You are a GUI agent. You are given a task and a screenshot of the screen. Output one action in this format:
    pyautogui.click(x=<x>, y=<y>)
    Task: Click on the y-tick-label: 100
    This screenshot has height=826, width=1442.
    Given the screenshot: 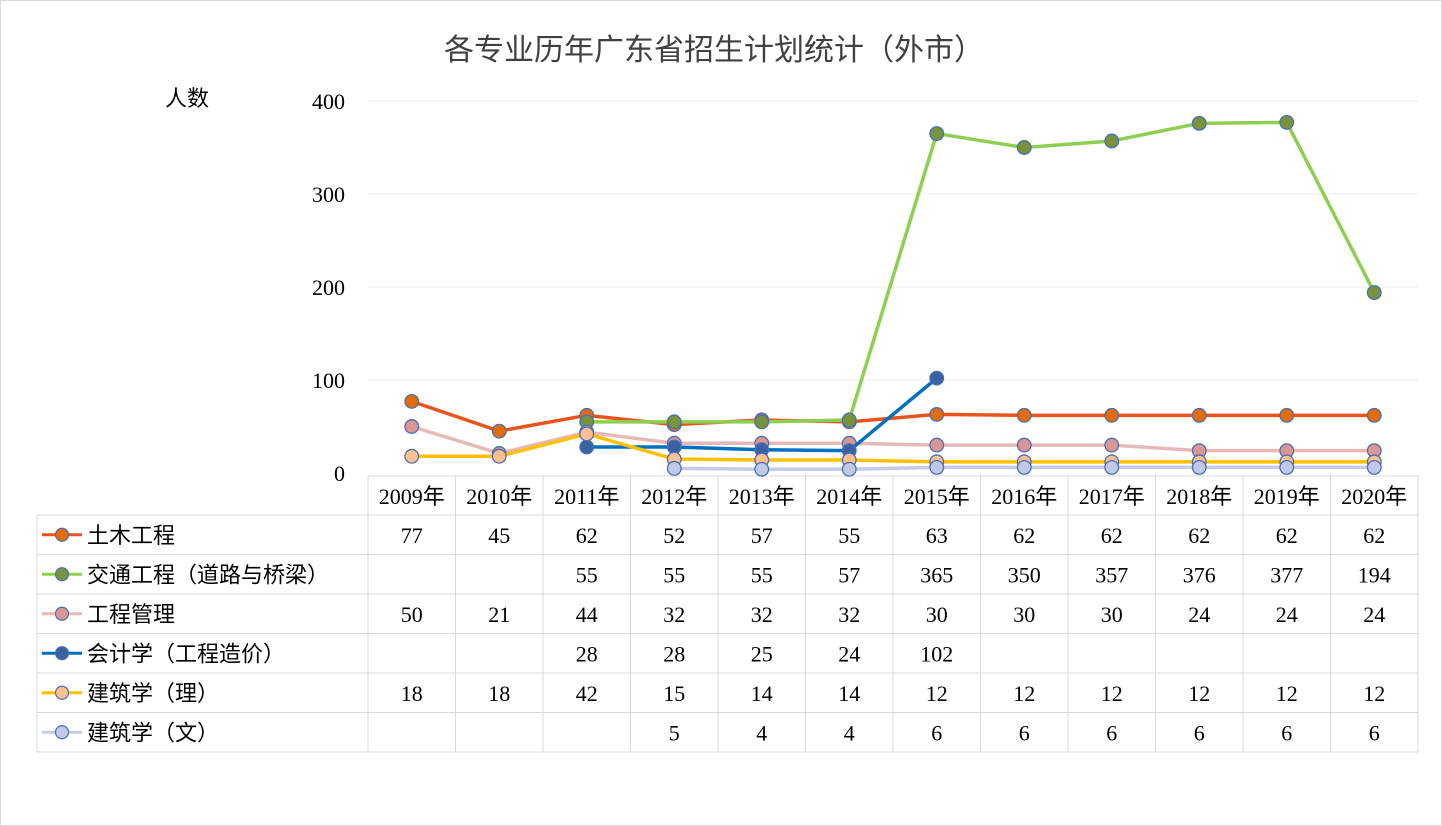 What is the action you would take?
    pyautogui.click(x=328, y=380)
    